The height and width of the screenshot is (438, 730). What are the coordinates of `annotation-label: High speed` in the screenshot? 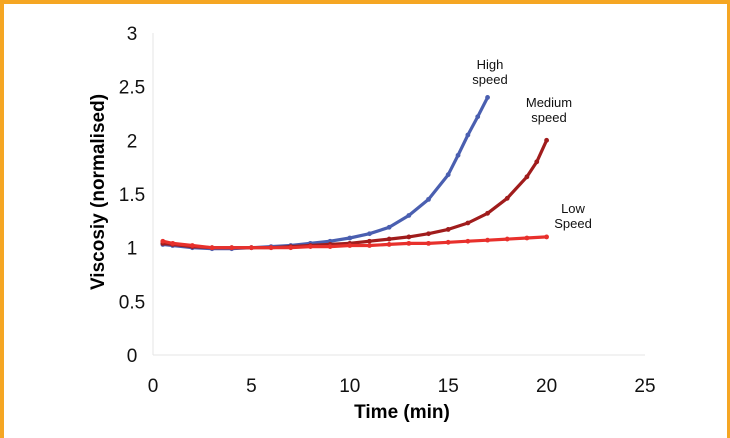 It's located at (489, 72).